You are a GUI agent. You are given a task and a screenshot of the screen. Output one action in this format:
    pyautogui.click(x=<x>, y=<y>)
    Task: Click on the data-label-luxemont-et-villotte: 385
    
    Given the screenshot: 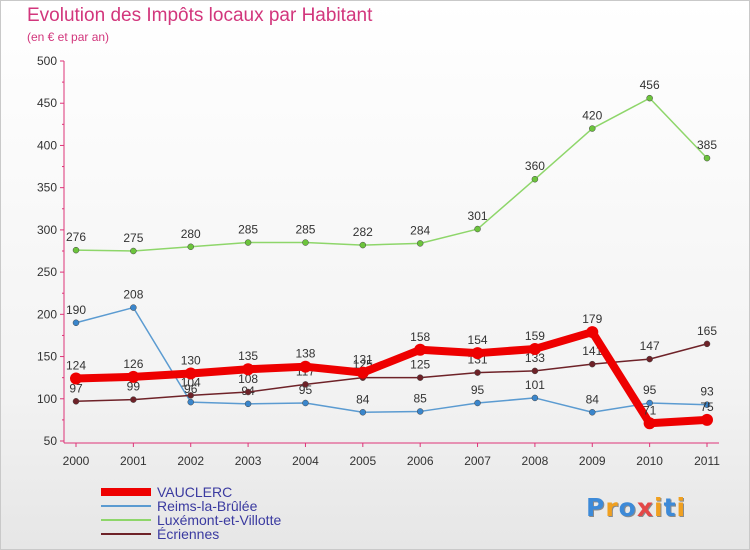 What is the action you would take?
    pyautogui.click(x=707, y=145)
    